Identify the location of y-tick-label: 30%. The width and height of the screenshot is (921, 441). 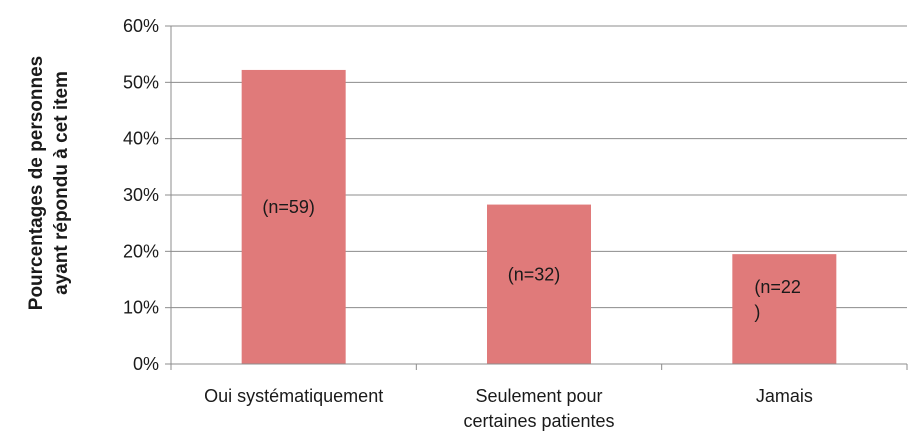
(141, 195).